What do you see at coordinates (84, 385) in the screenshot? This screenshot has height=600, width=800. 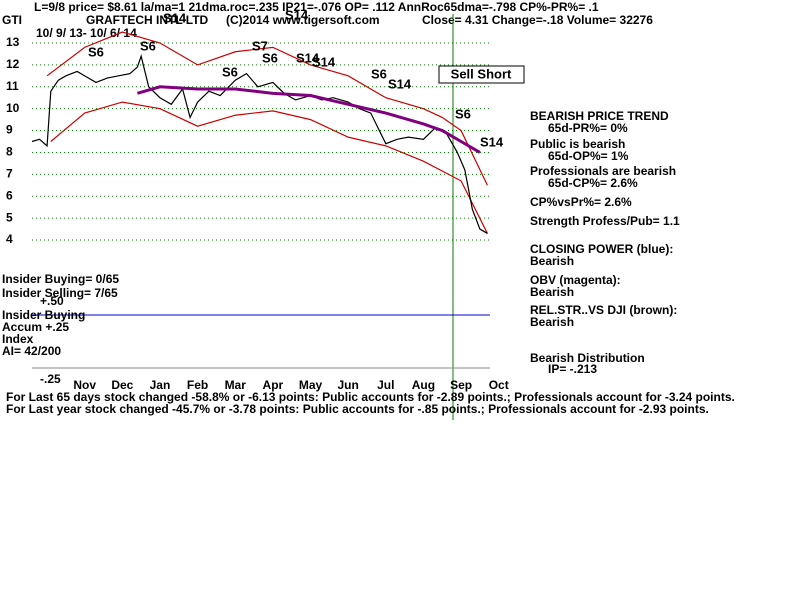 I see `x-tick-label: Nov` at bounding box center [84, 385].